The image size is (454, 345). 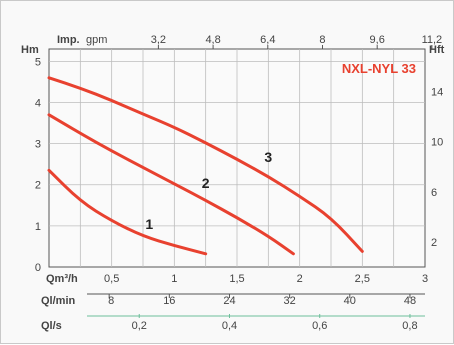 What do you see at coordinates (434, 193) in the screenshot?
I see `right-tick-label: 6` at bounding box center [434, 193].